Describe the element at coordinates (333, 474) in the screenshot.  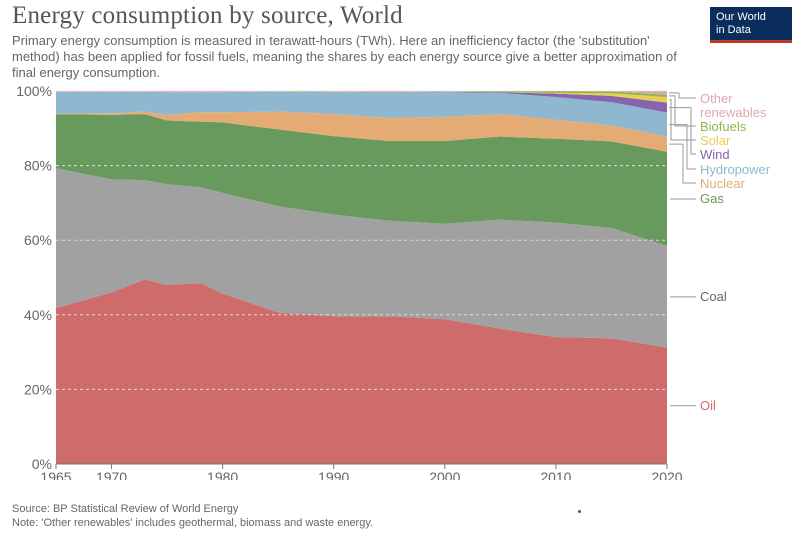
I see `x-tick-label: 1990` at that location.